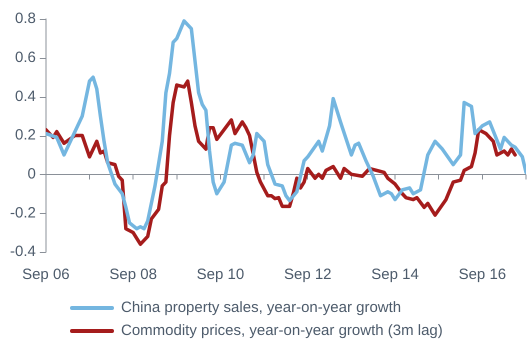 This screenshot has width=532, height=349. Describe the element at coordinates (25, 96) in the screenshot. I see `y-tick-label: 0.4` at that location.